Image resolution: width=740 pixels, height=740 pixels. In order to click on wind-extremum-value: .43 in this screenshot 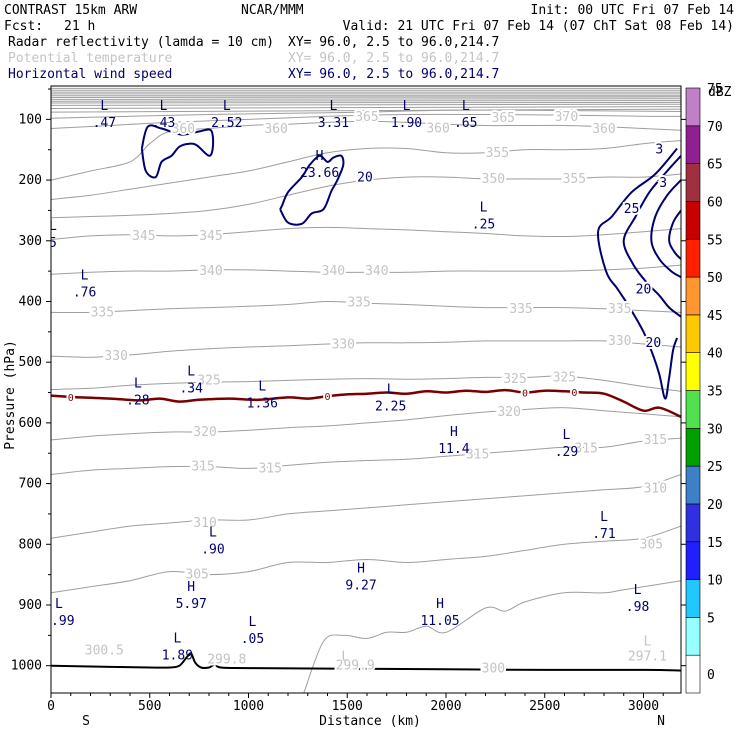, I will do `click(163, 123)`.